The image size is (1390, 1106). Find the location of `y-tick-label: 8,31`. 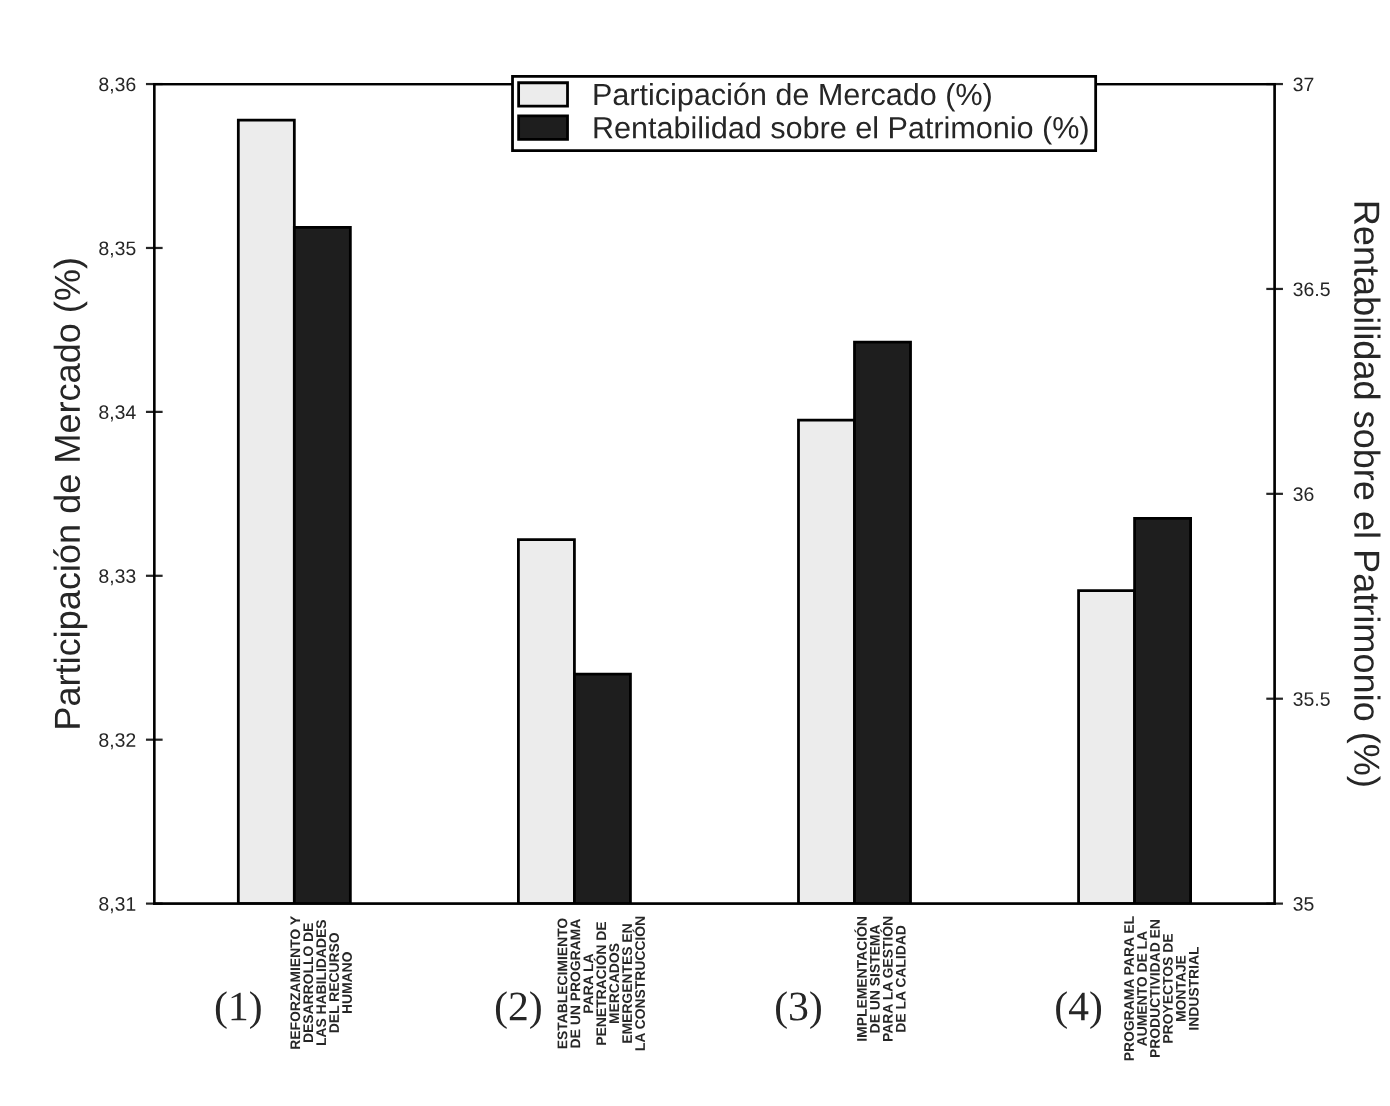

y-tick-label: 8,31 is located at coordinates (117, 905).